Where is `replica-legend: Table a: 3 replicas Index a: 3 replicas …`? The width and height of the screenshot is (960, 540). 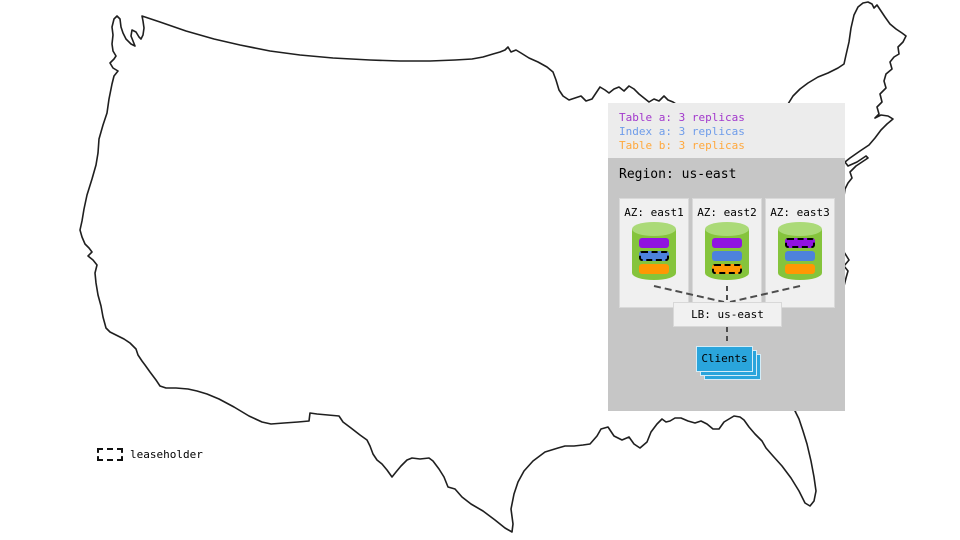
replica-legend: Table a: 3 replicas Index a: 3 replicas … is located at coordinates (726, 130).